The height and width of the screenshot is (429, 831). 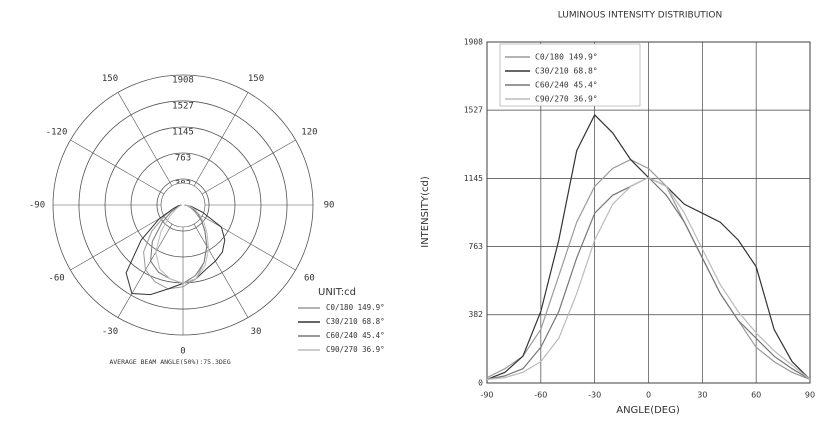 What do you see at coordinates (309, 133) in the screenshot?
I see `theta-tick-label: 120` at bounding box center [309, 133].